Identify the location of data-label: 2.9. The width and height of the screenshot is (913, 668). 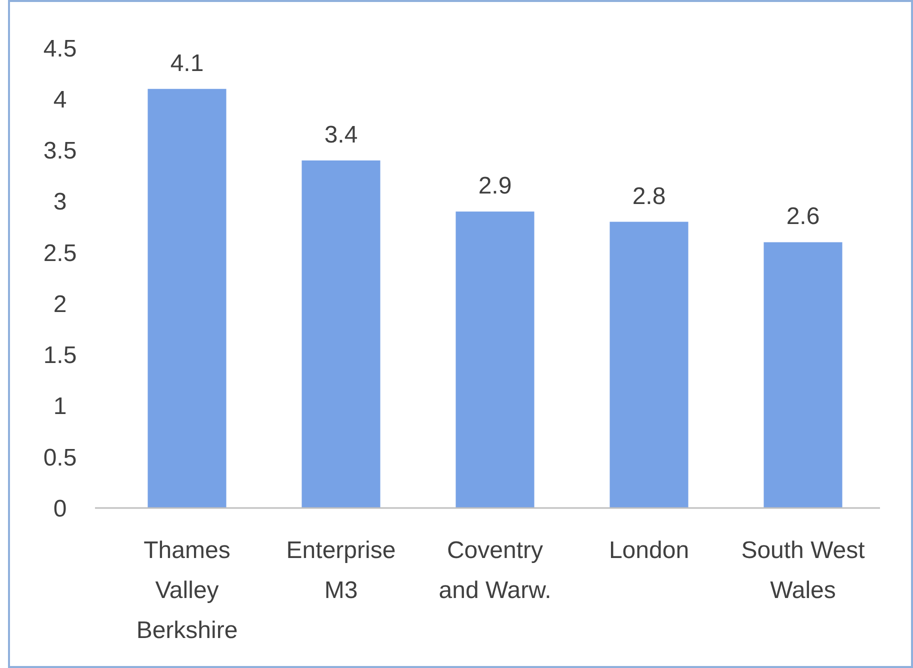
(495, 186).